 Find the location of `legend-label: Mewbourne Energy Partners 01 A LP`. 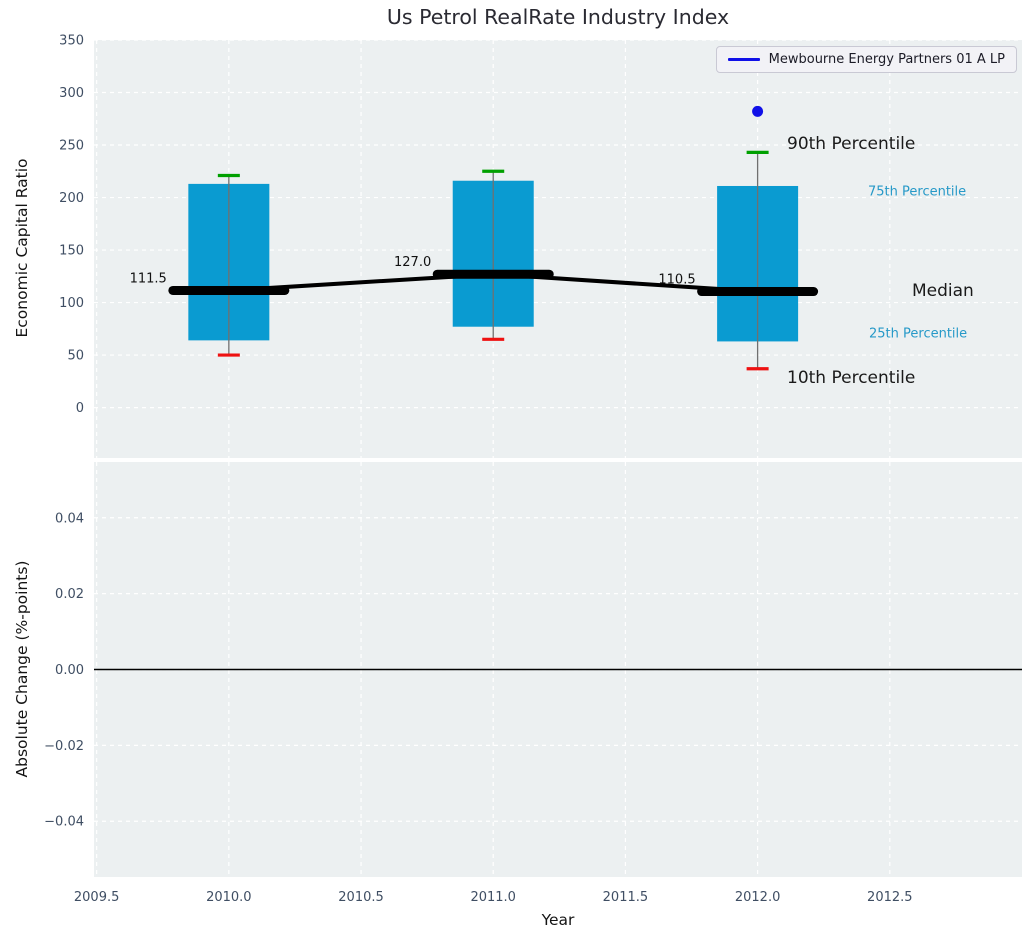

legend-label: Mewbourne Energy Partners 01 A LP is located at coordinates (886, 59).